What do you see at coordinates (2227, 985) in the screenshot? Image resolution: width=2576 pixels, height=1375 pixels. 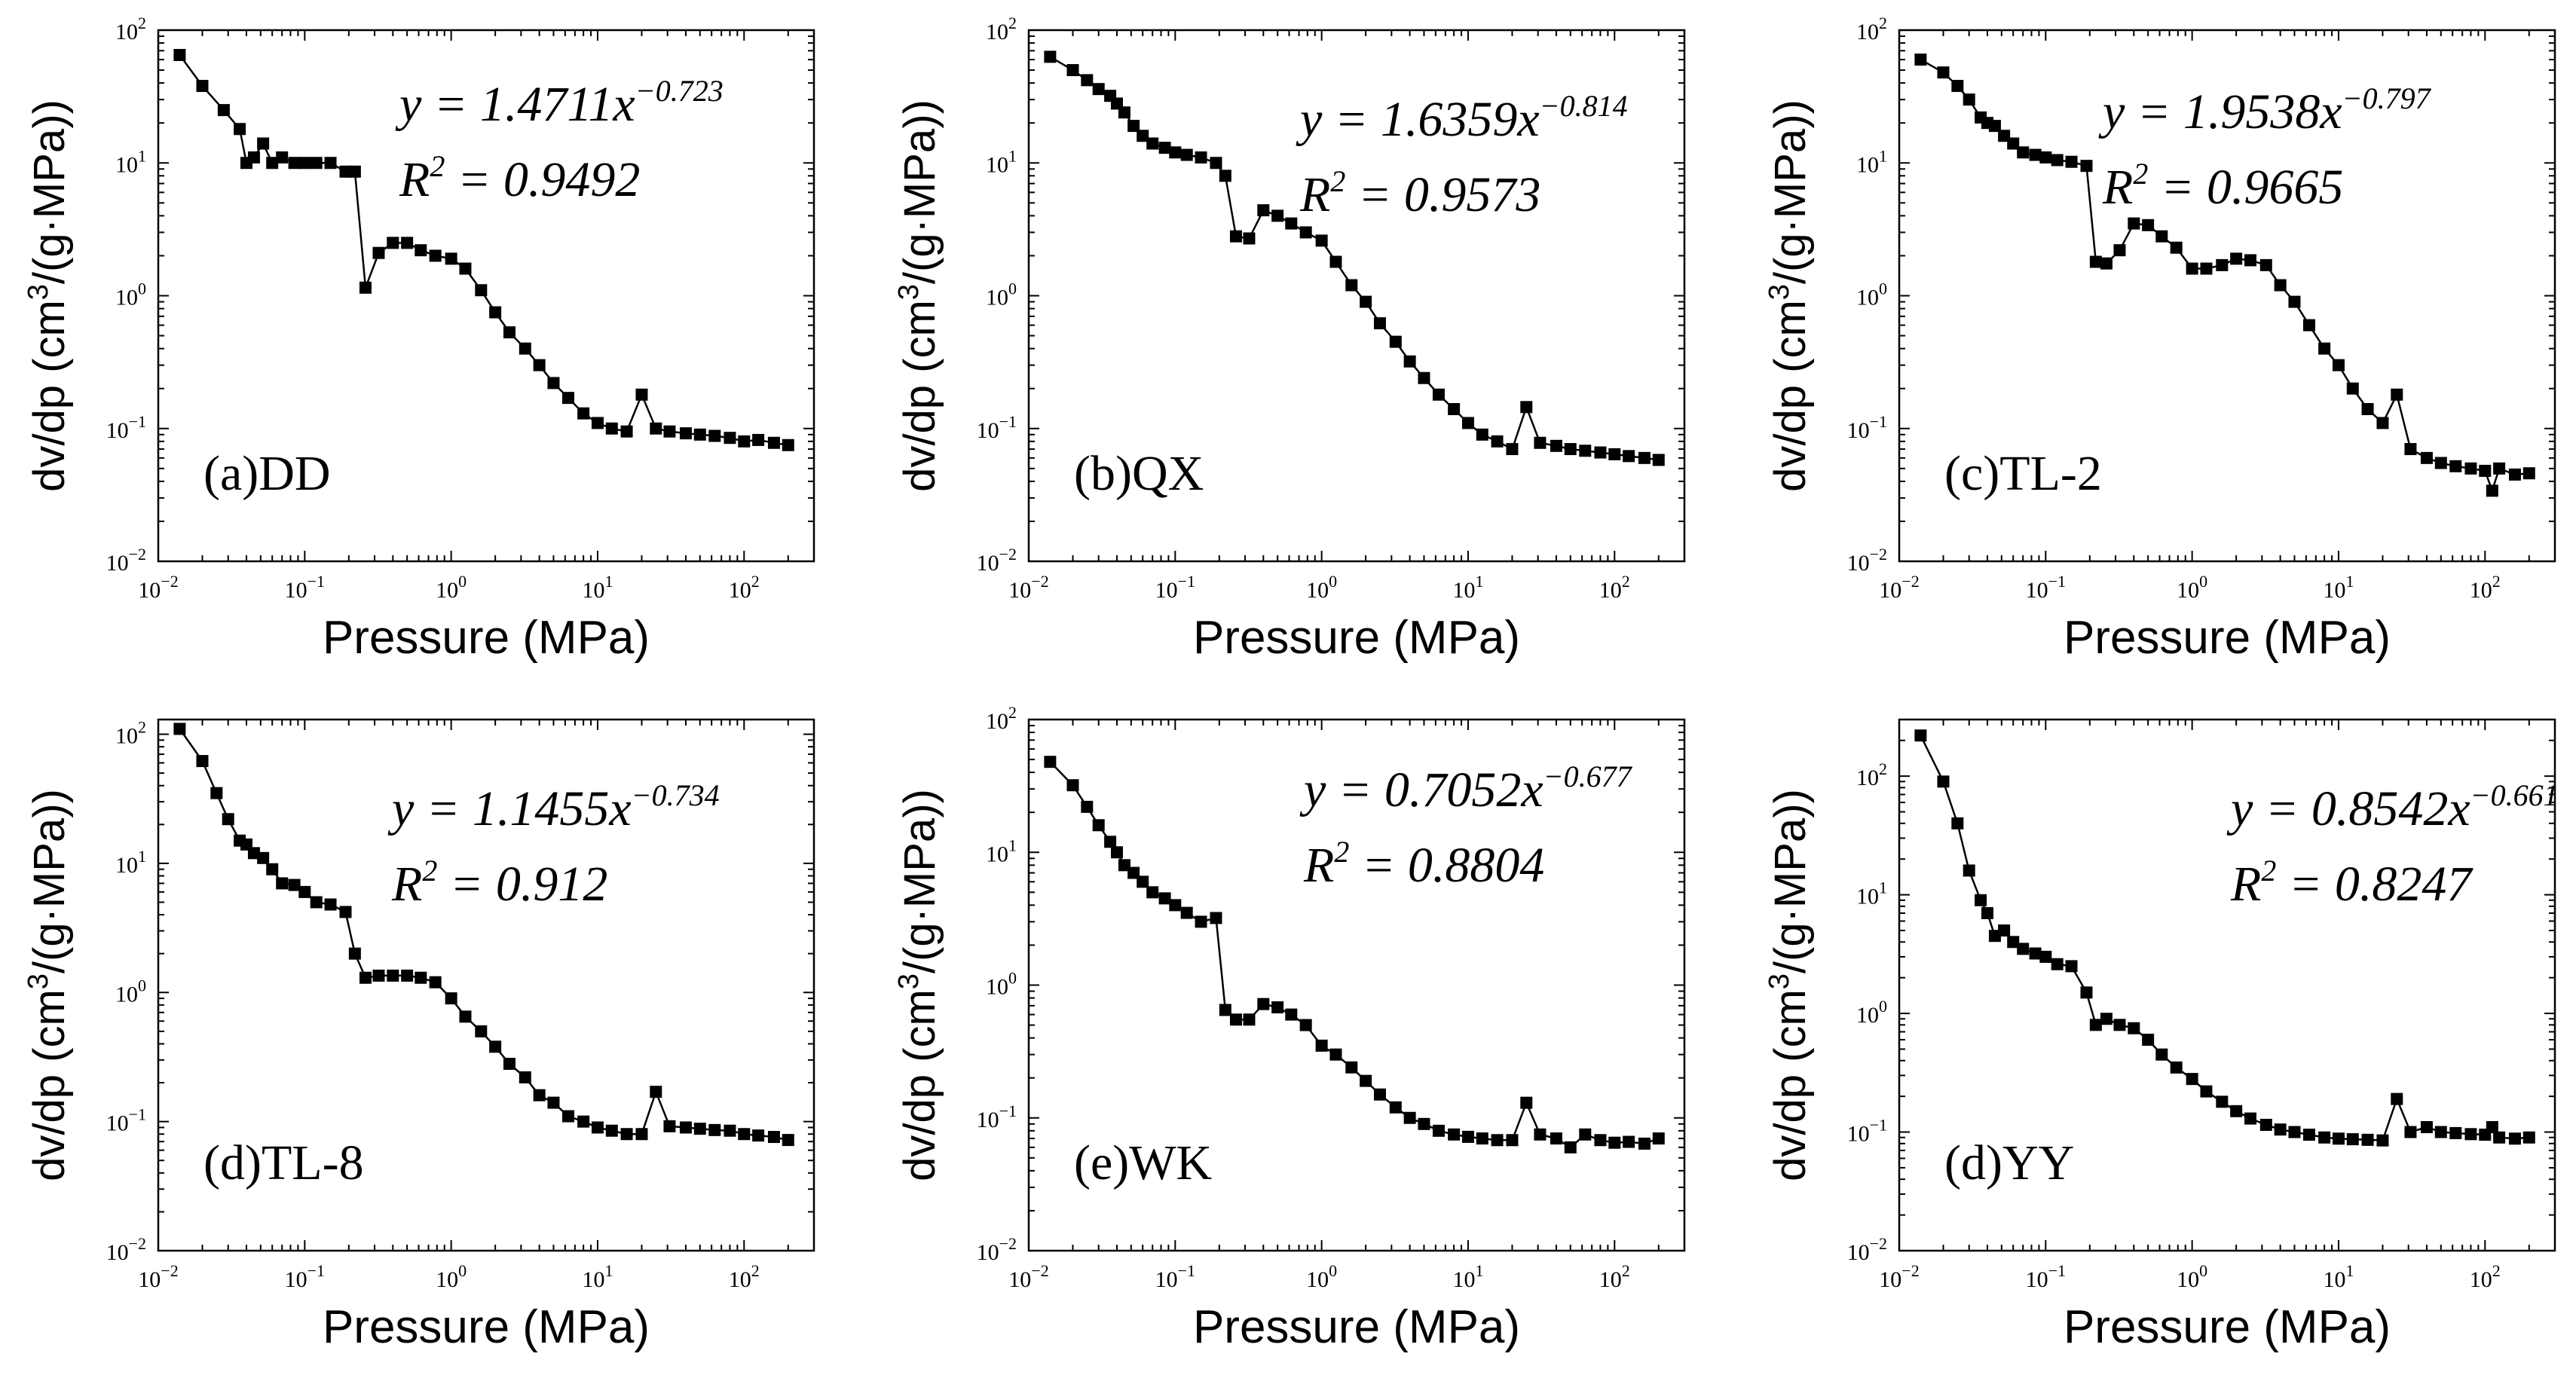 I see `axes-frame` at bounding box center [2227, 985].